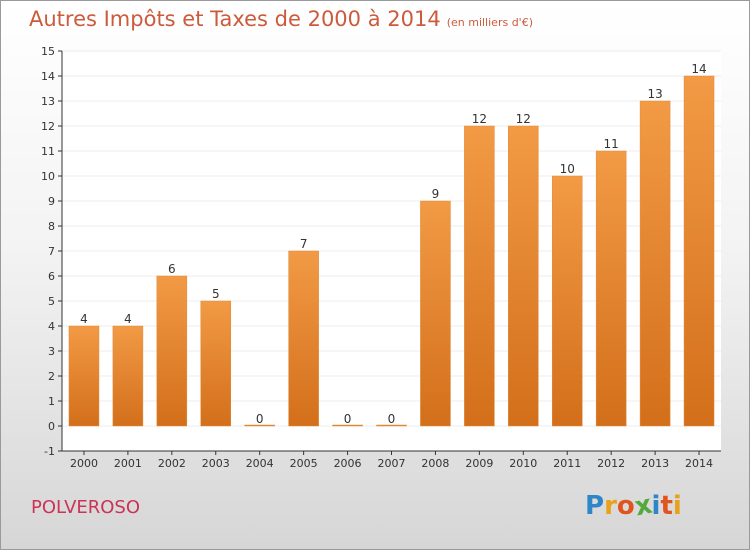 Image resolution: width=750 pixels, height=550 pixels. Describe the element at coordinates (304, 244) in the screenshot. I see `data-label: 7` at that location.